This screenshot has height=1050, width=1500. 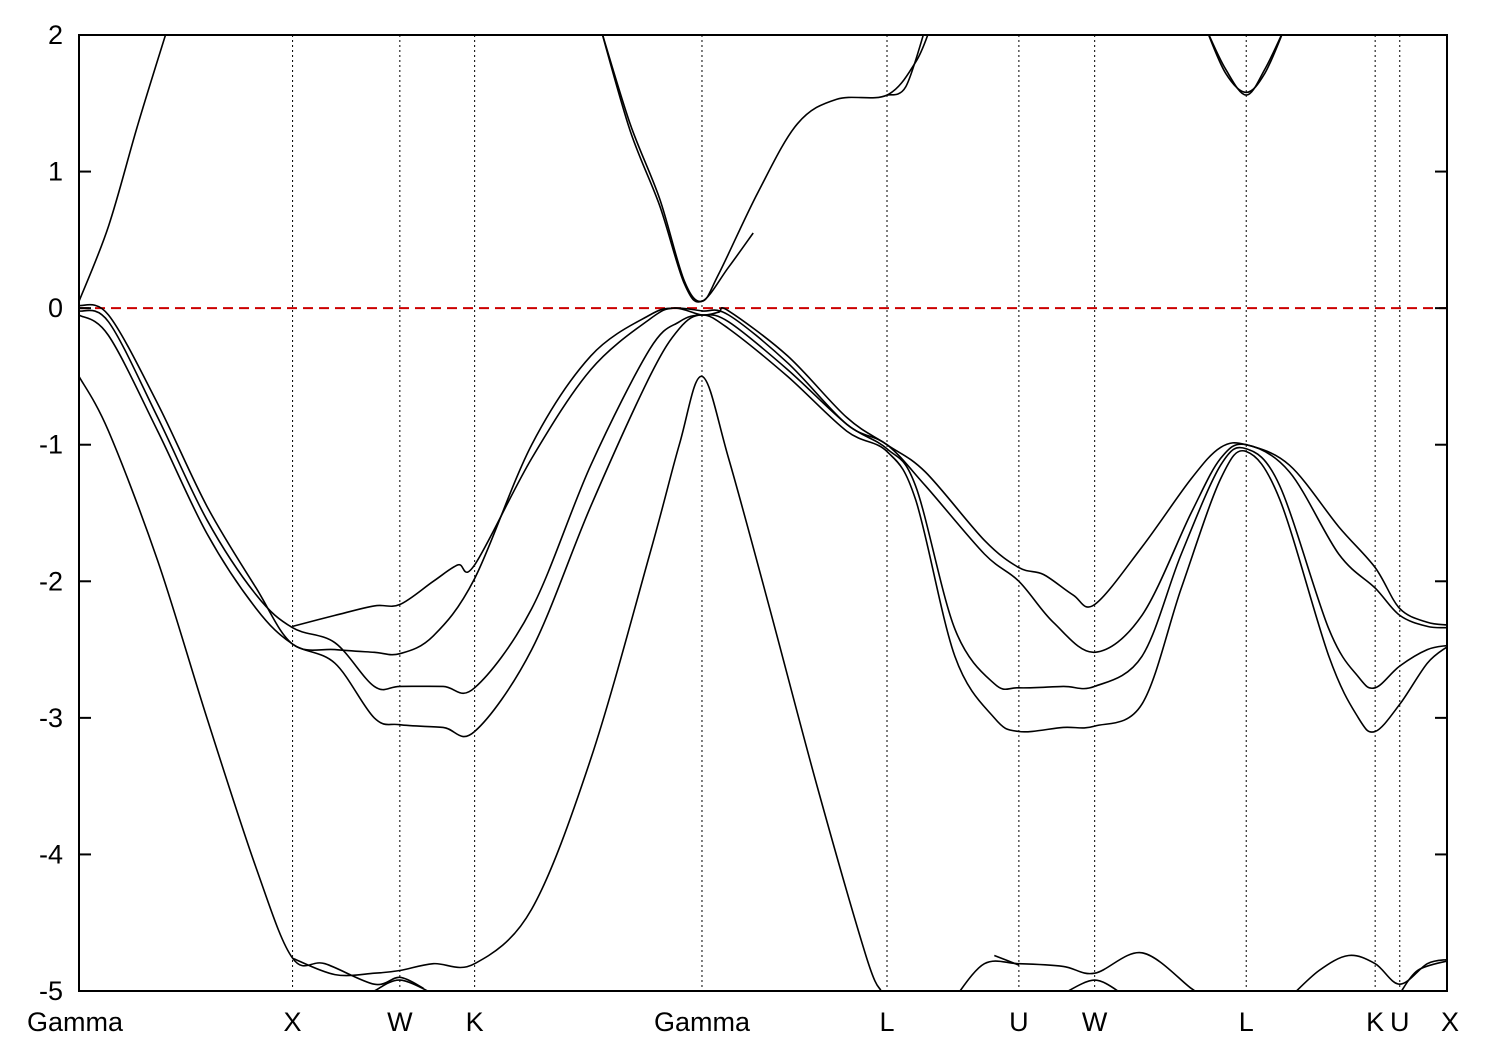 I want to click on y-tick-label: 2, so click(x=55, y=35).